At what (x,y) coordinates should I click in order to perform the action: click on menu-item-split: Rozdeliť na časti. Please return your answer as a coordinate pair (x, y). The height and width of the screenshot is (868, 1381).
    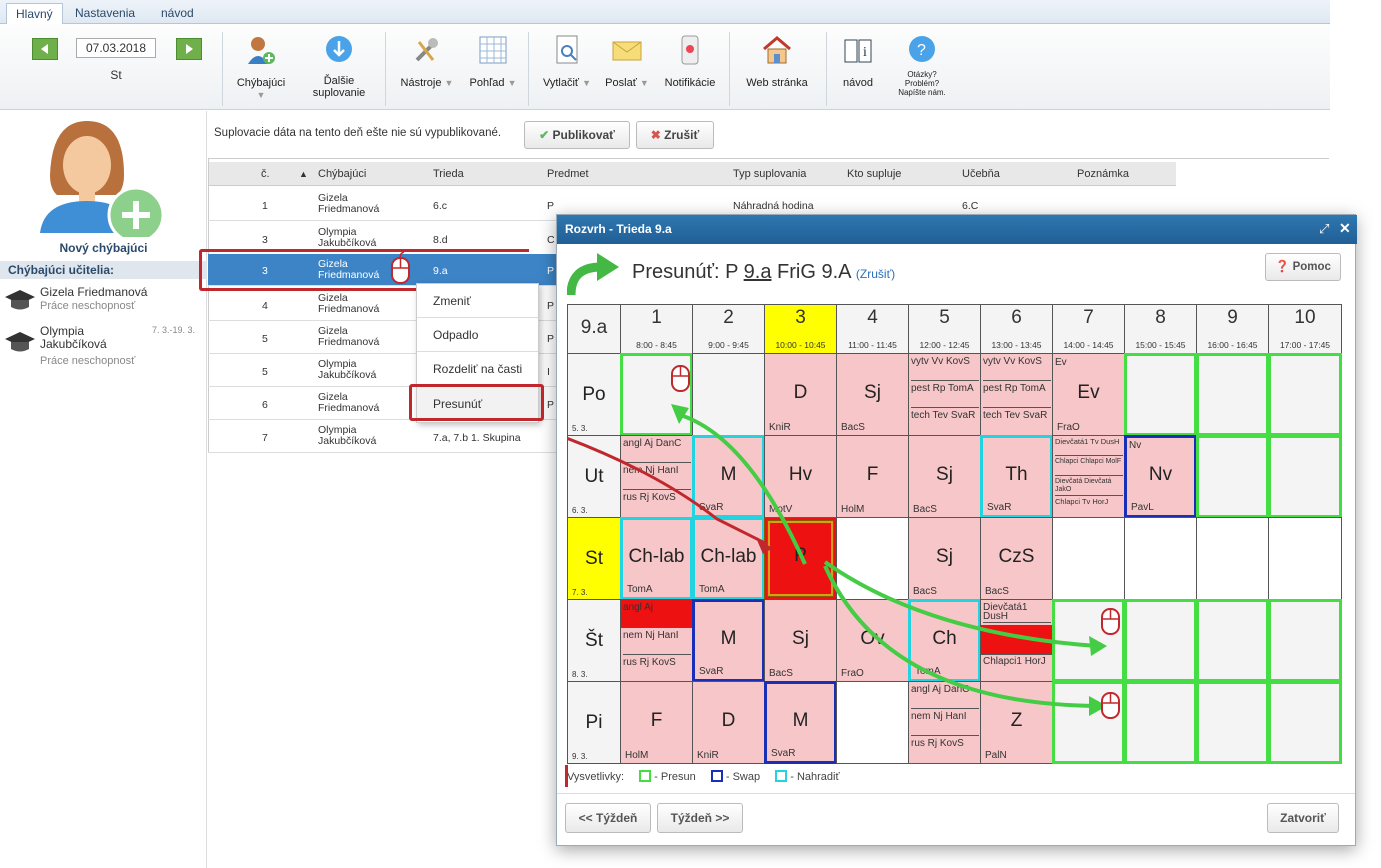
    Looking at the image, I should click on (477, 369).